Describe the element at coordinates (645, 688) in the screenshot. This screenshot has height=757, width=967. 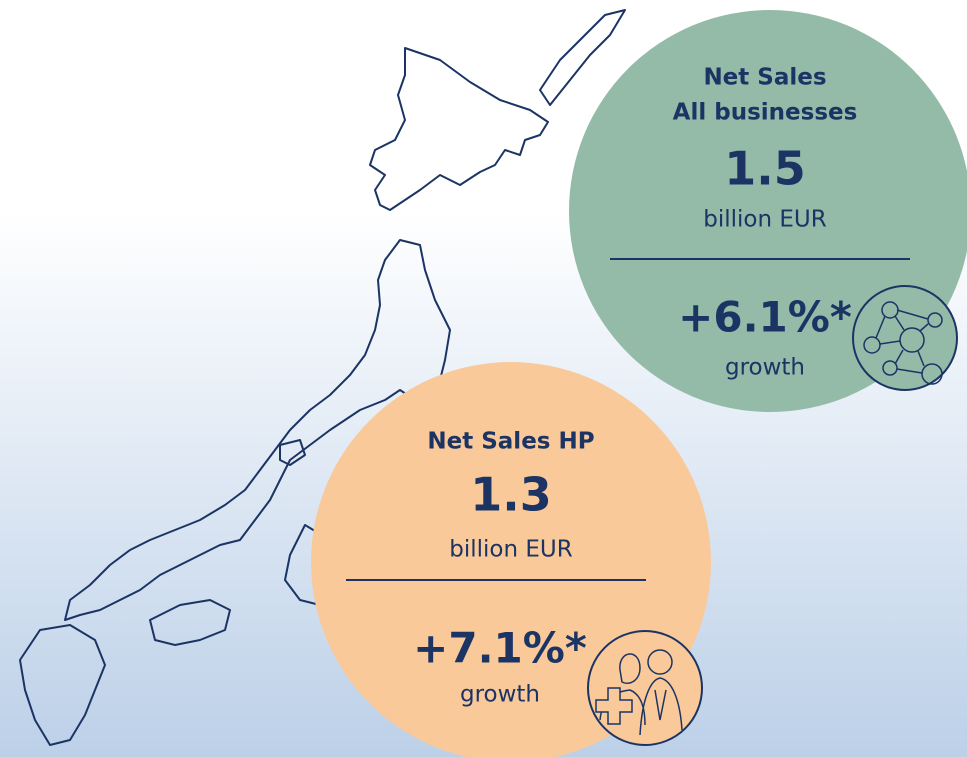
I see `people-icon` at that location.